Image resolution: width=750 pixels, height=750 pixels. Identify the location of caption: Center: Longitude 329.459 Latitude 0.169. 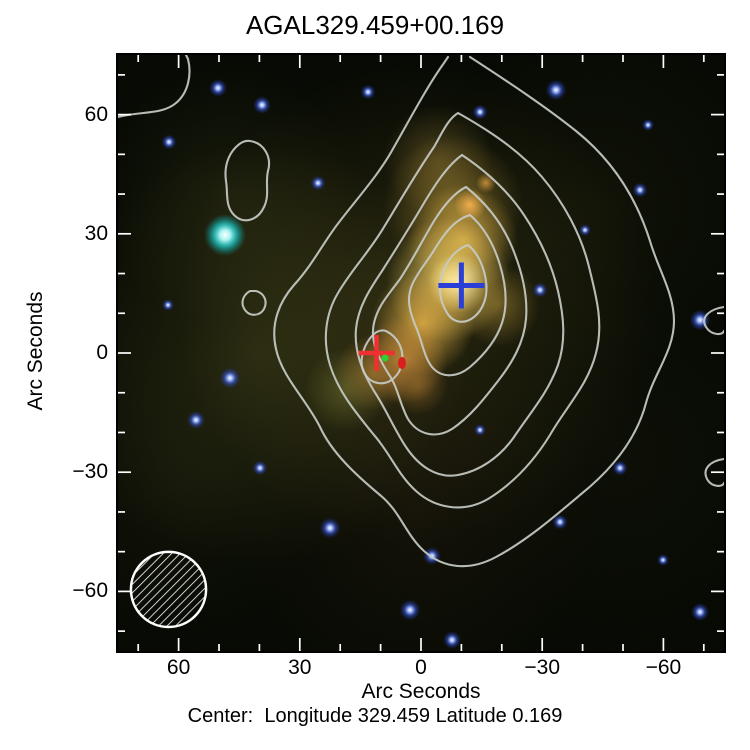
(375, 716).